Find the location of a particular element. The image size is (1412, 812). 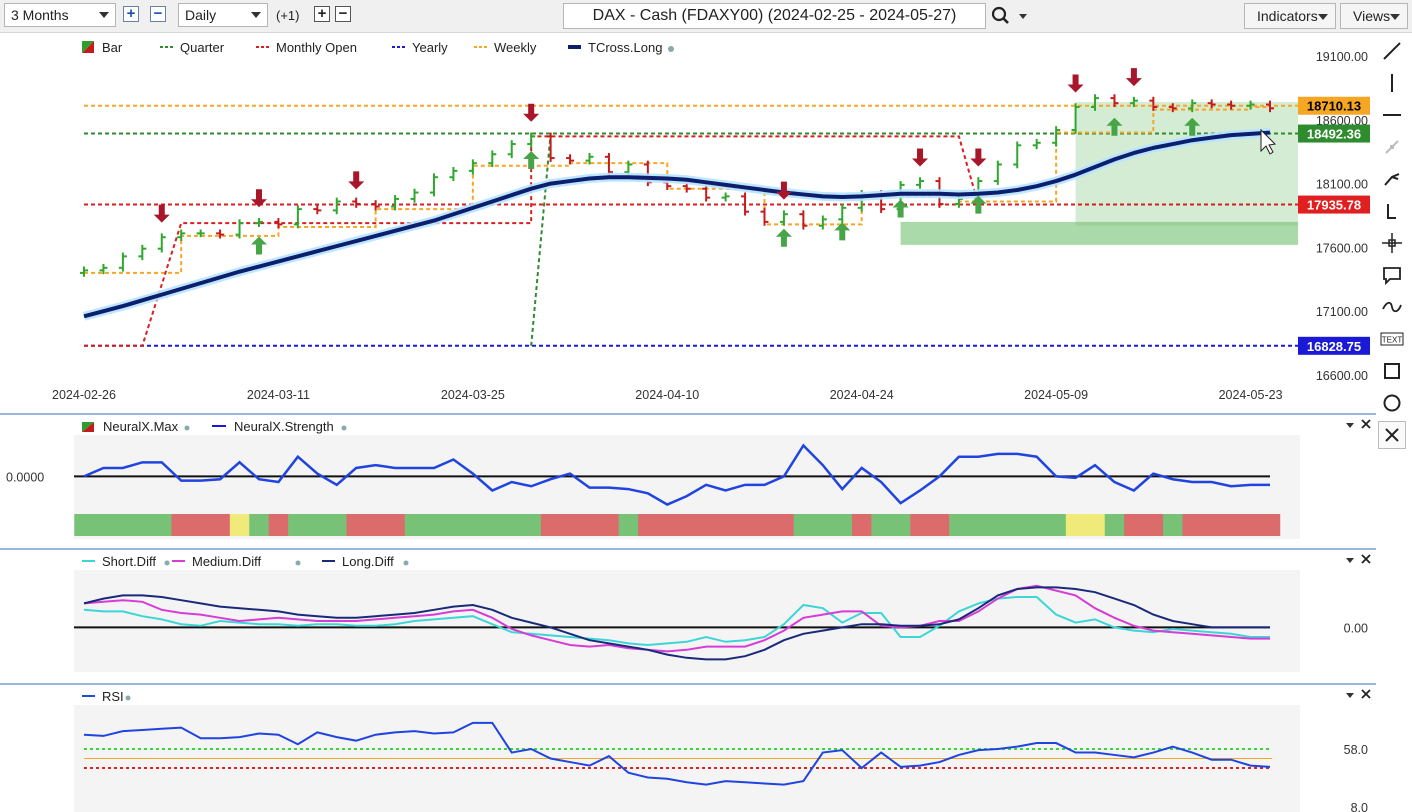

circle-icon is located at coordinates (1392, 403).